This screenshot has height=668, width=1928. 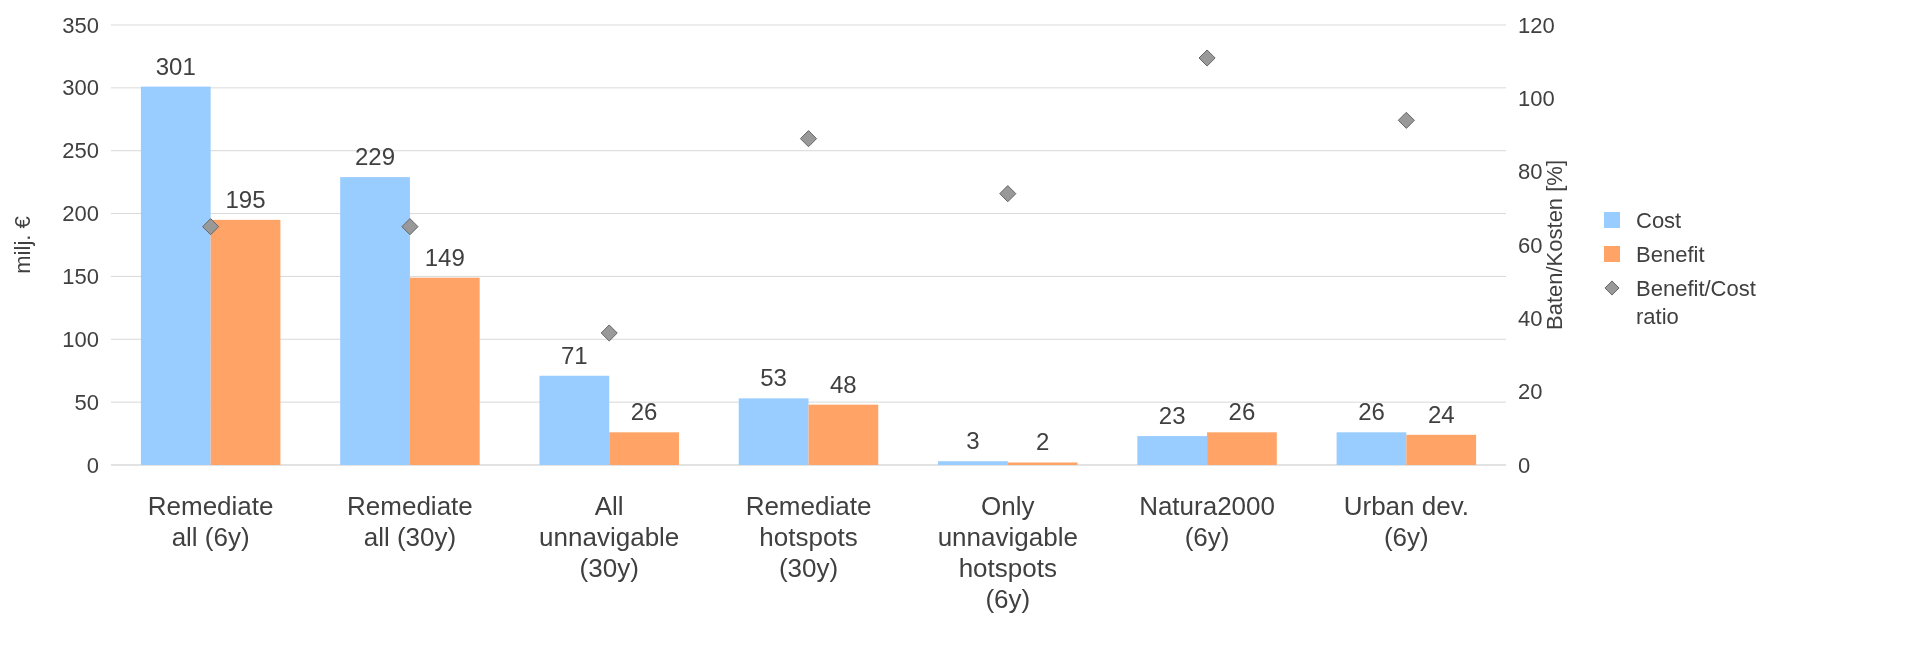 I want to click on y-tick-label: 300, so click(x=80, y=88).